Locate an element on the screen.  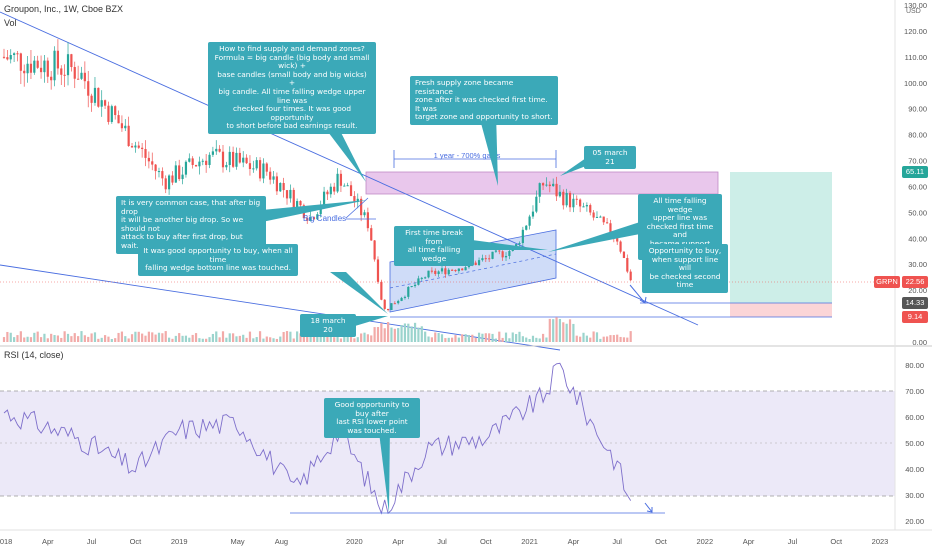
gain-measure-label: 1 year - 700% gains is located at coordinates (467, 155).